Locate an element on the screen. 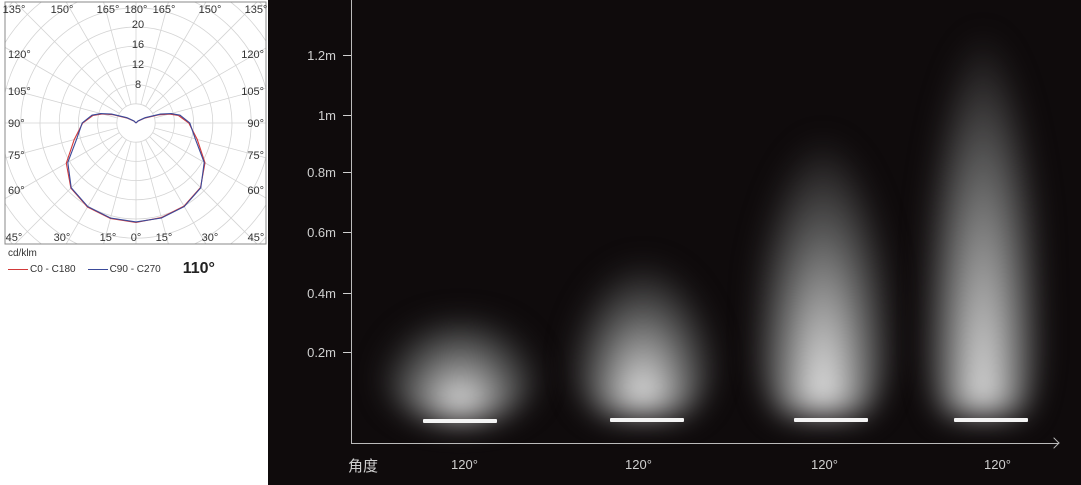  radial-label: 16 is located at coordinates (138, 45).